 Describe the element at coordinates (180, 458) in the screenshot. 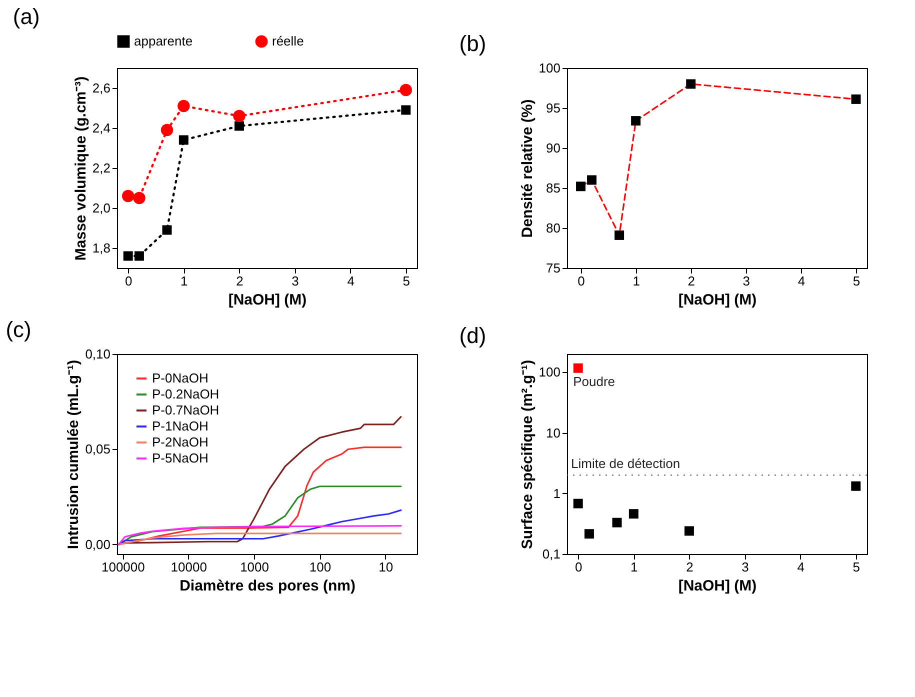

I see `legend-label: P-5NaOH` at that location.